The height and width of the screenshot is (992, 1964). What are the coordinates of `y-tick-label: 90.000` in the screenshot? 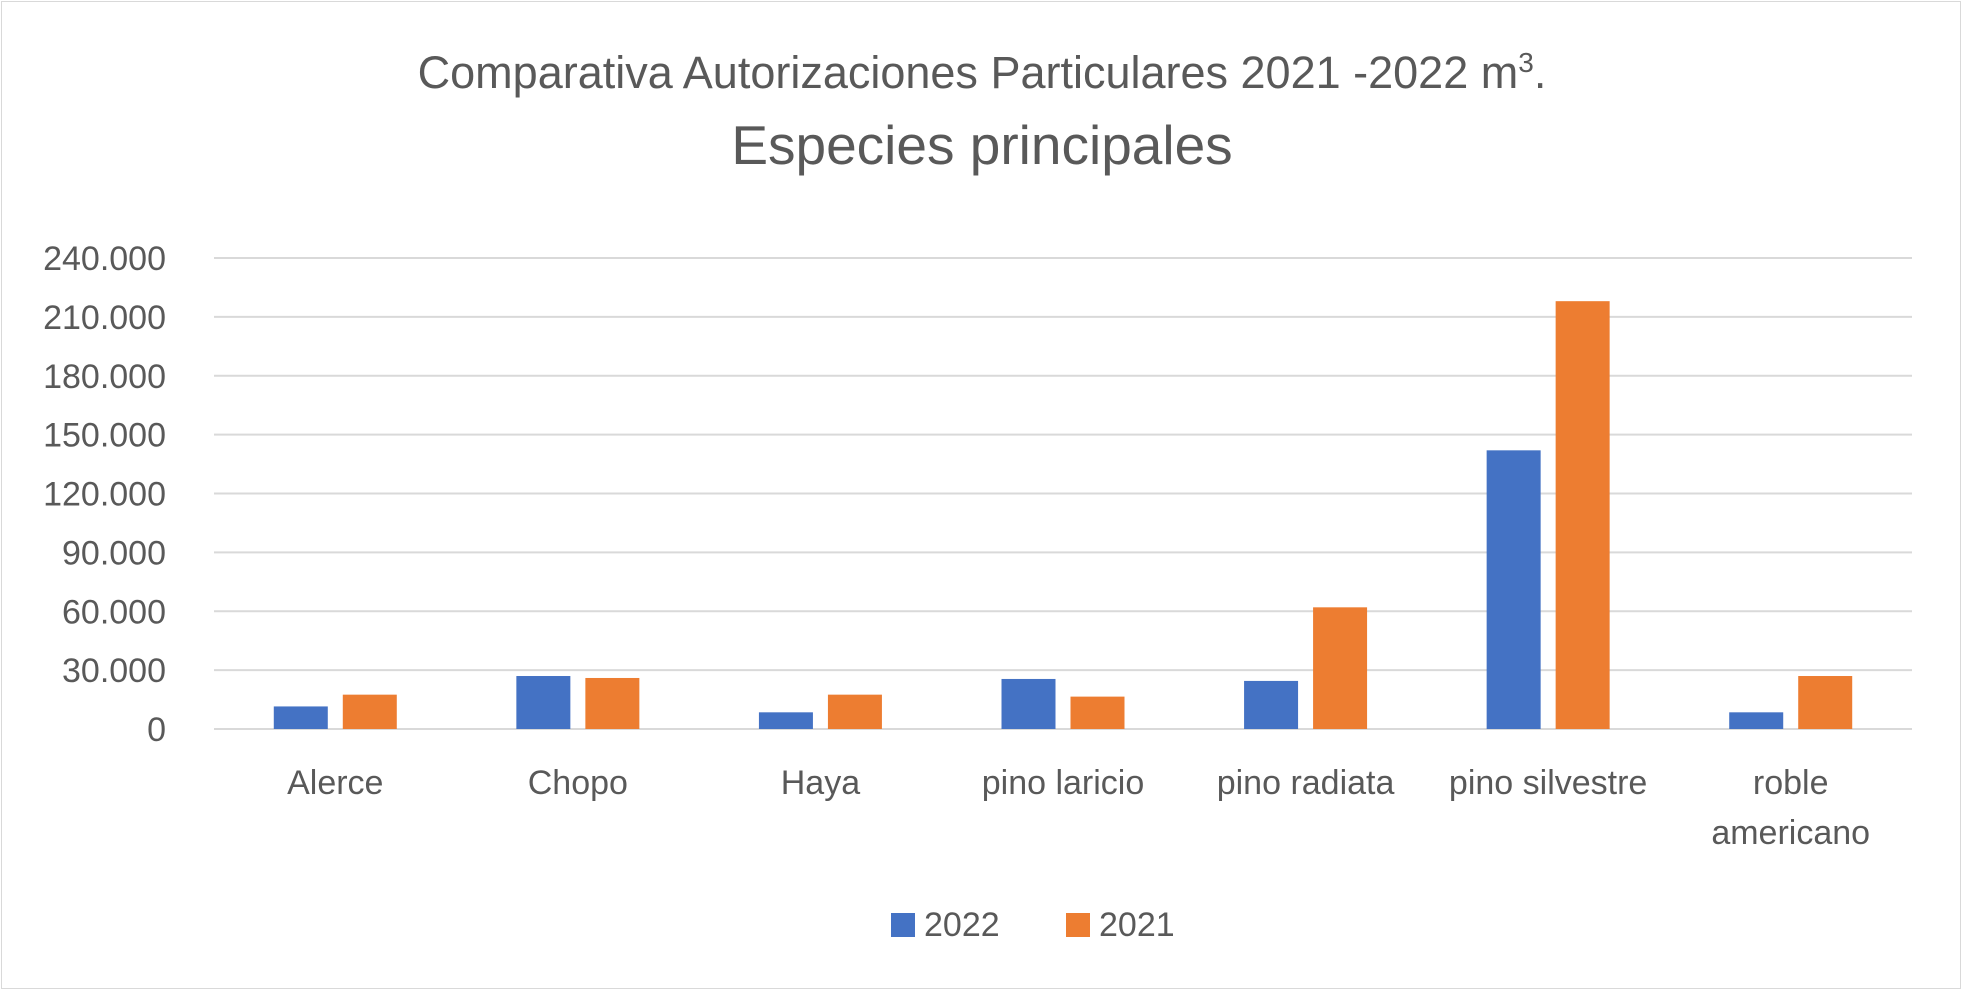 It's located at (114, 553).